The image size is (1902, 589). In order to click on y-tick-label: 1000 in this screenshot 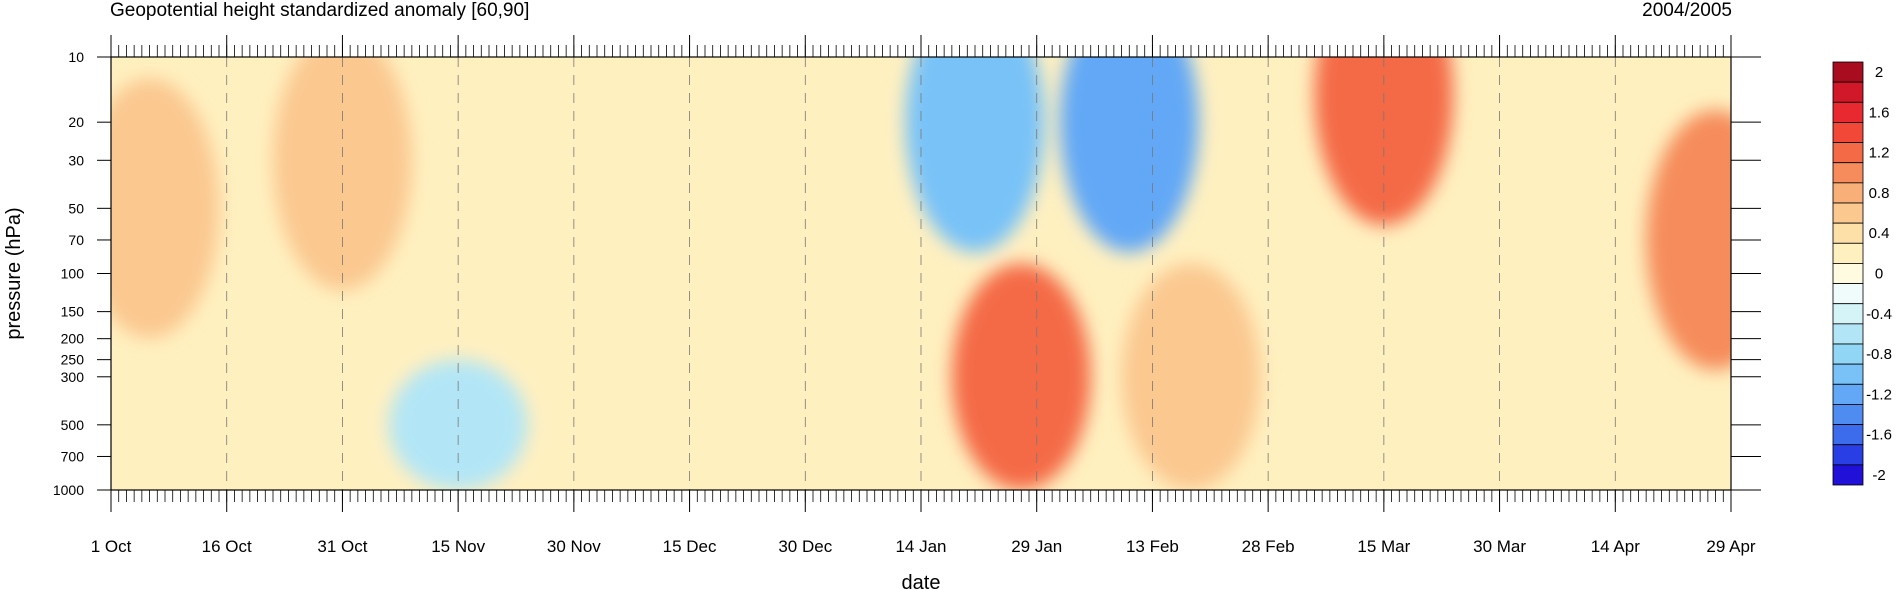, I will do `click(68, 490)`.